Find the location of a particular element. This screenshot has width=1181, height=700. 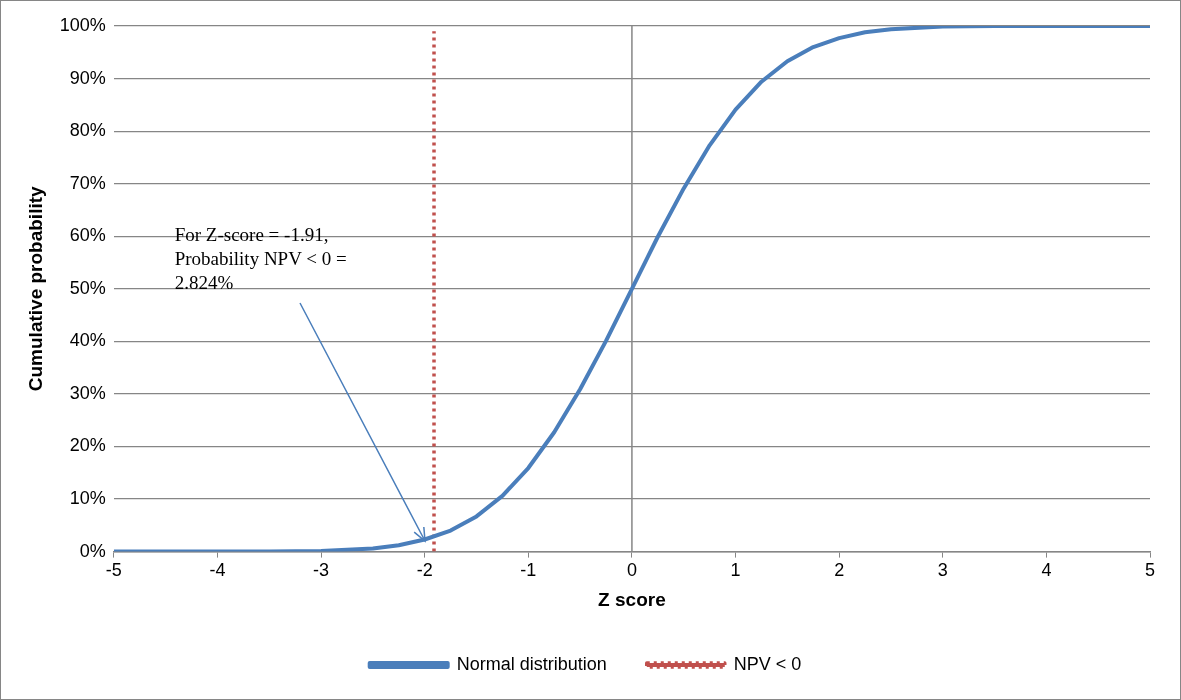

y-tick-label: 20% is located at coordinates (87, 445).